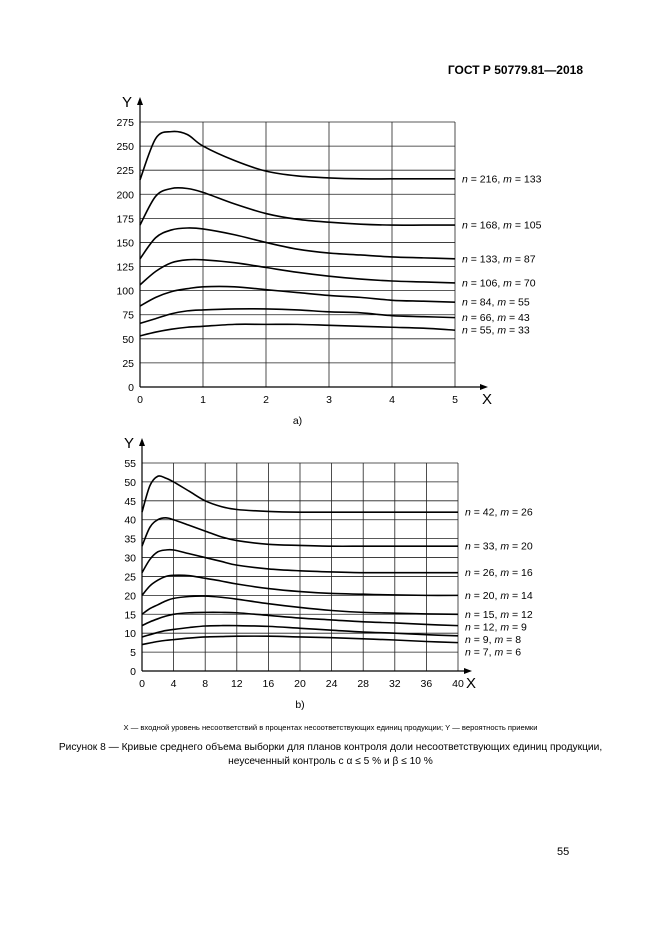 This screenshot has height=935, width=661. I want to click on x-tick-label: 5, so click(455, 400).